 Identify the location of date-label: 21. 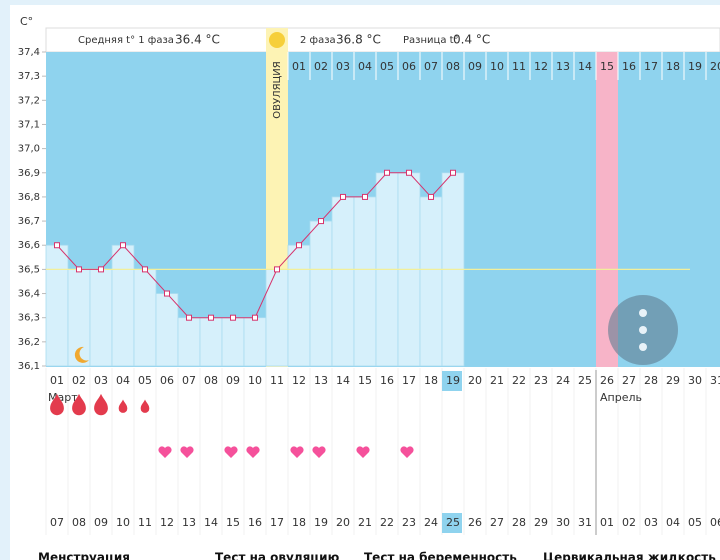
(365, 522).